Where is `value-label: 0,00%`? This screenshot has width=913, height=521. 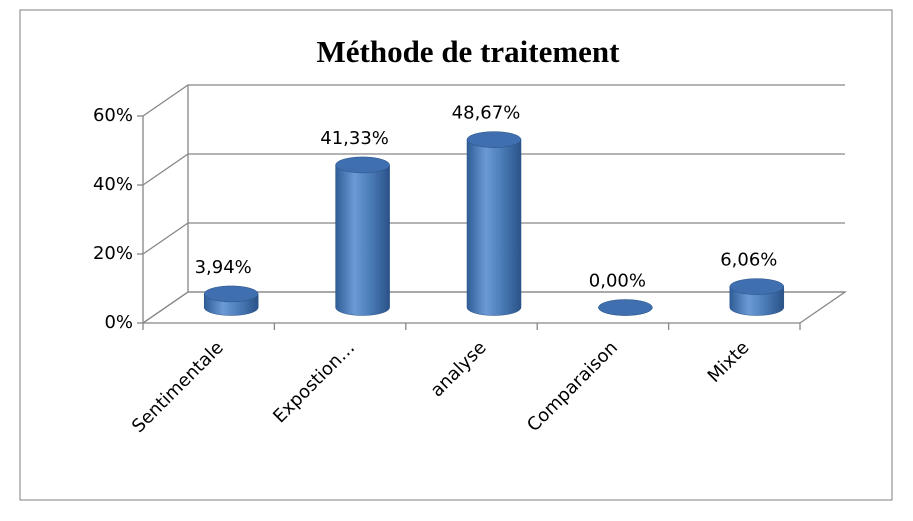
value-label: 0,00% is located at coordinates (617, 281).